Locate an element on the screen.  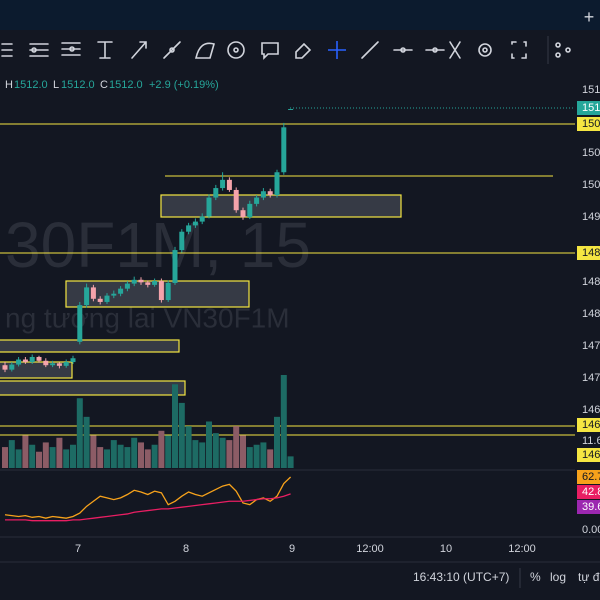
time-label: 10 is located at coordinates (446, 549).